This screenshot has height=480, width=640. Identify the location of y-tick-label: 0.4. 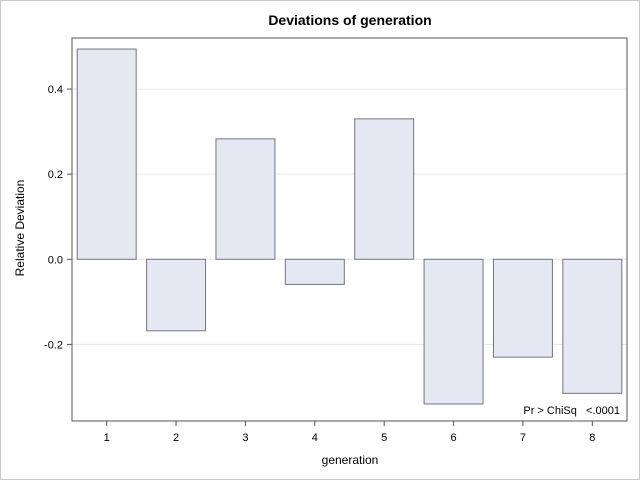
(55, 90).